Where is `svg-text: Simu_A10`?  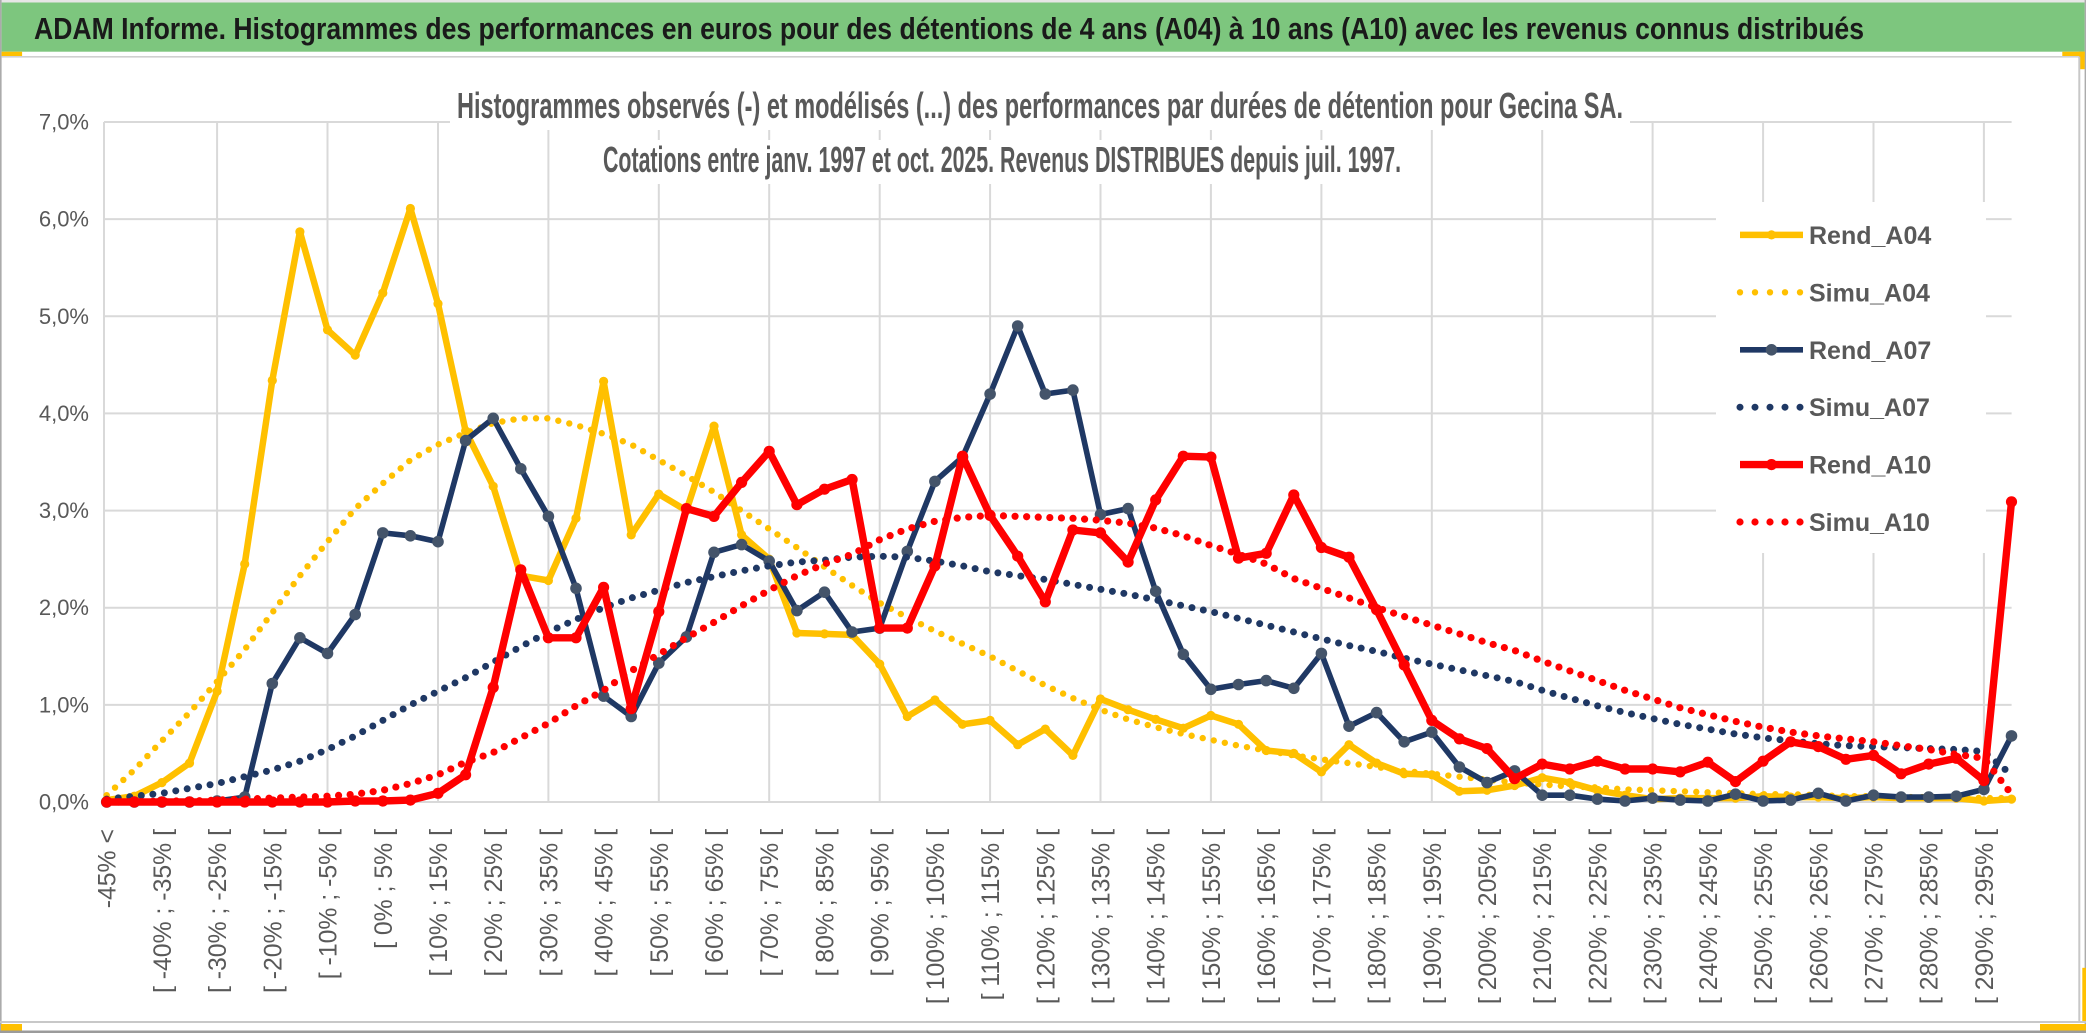 svg-text: Simu_A10 is located at coordinates (1869, 523).